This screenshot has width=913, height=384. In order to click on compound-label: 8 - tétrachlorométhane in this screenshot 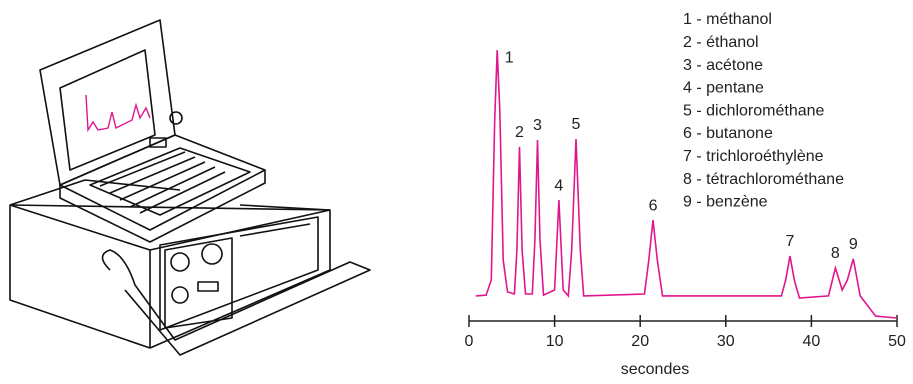, I will do `click(763, 179)`.